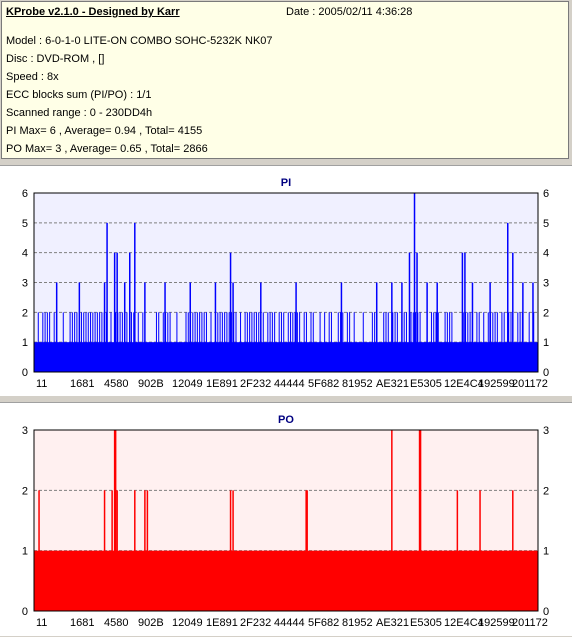 This screenshot has width=572, height=637. I want to click on y-tick-label-left: 6, so click(25, 194).